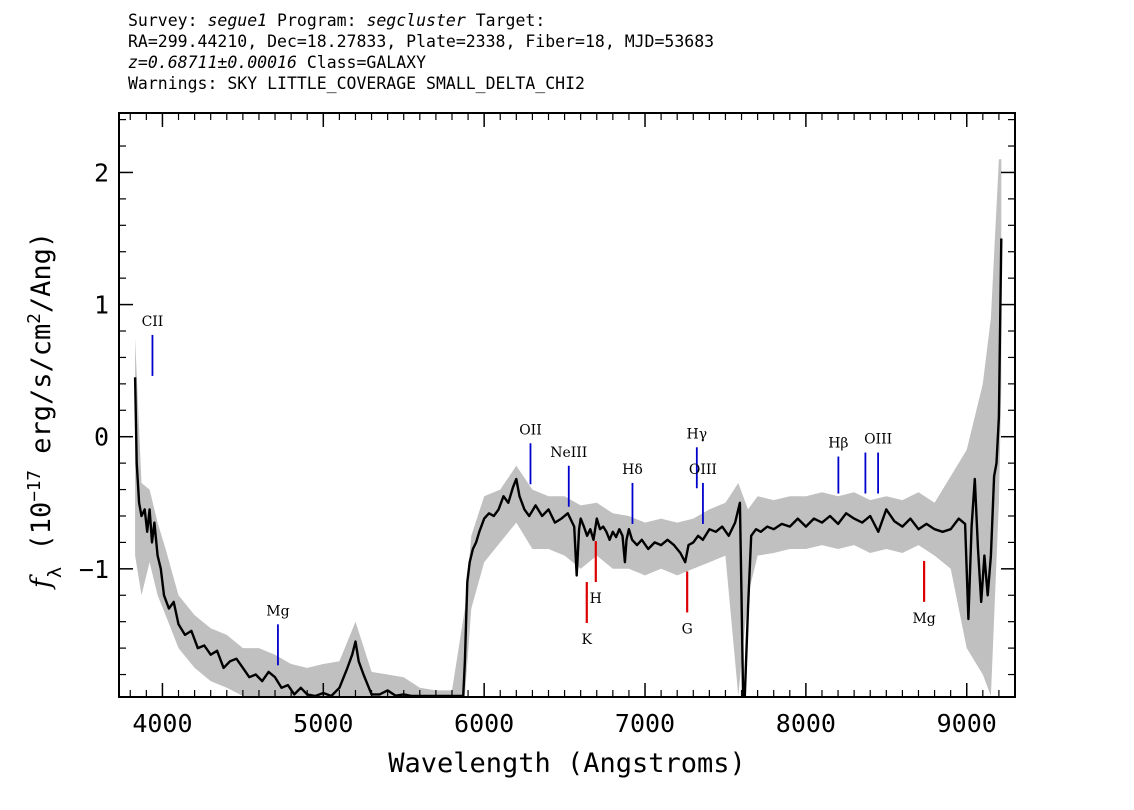  Describe the element at coordinates (967, 723) in the screenshot. I see `x-tick-label: 9000` at that location.